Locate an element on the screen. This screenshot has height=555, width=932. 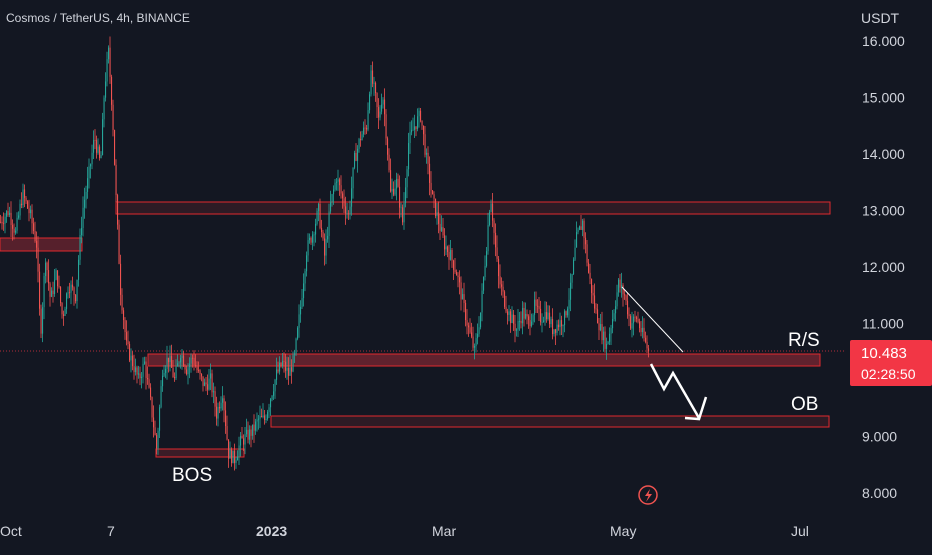
y-tick-label: 16.000 is located at coordinates (883, 41).